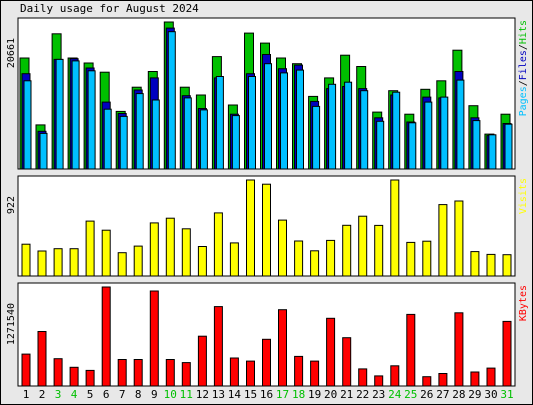  I want to click on legend-entry-files: Files, so click(523, 65).